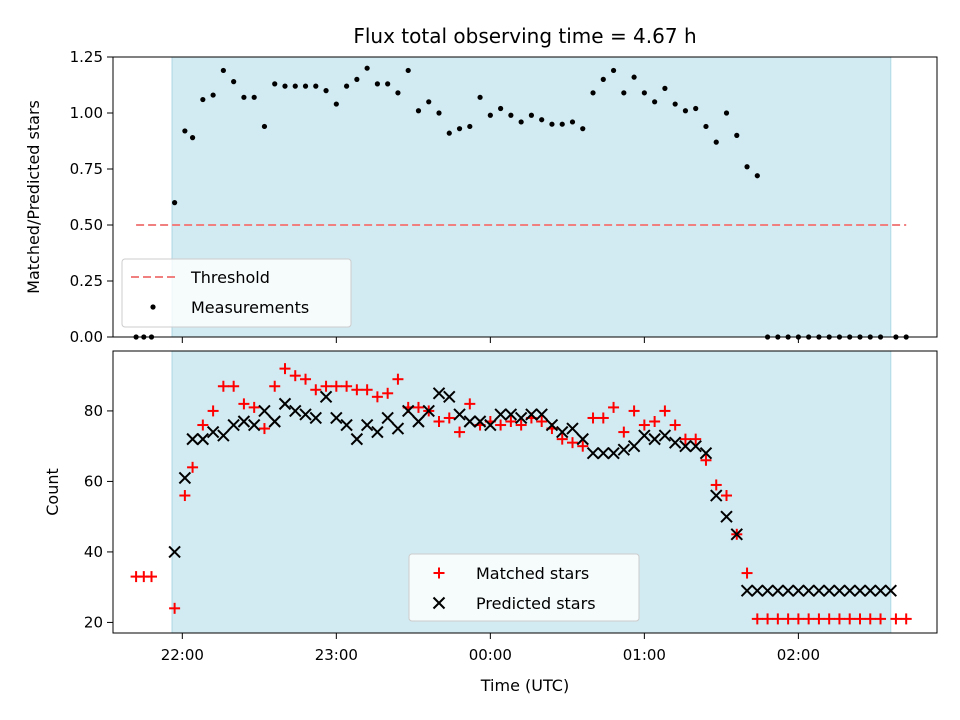  What do you see at coordinates (532, 573) in the screenshot?
I see `legend-matched-label: Matched stars` at bounding box center [532, 573].